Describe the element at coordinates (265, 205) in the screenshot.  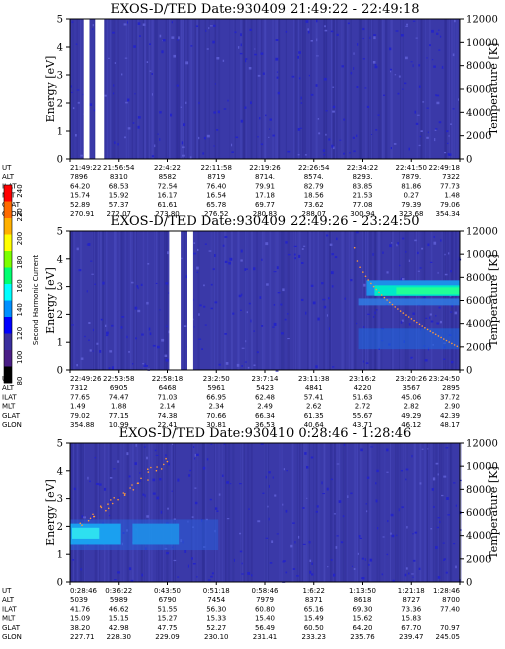
I see `ephemeris-value: 69.77` at that location.